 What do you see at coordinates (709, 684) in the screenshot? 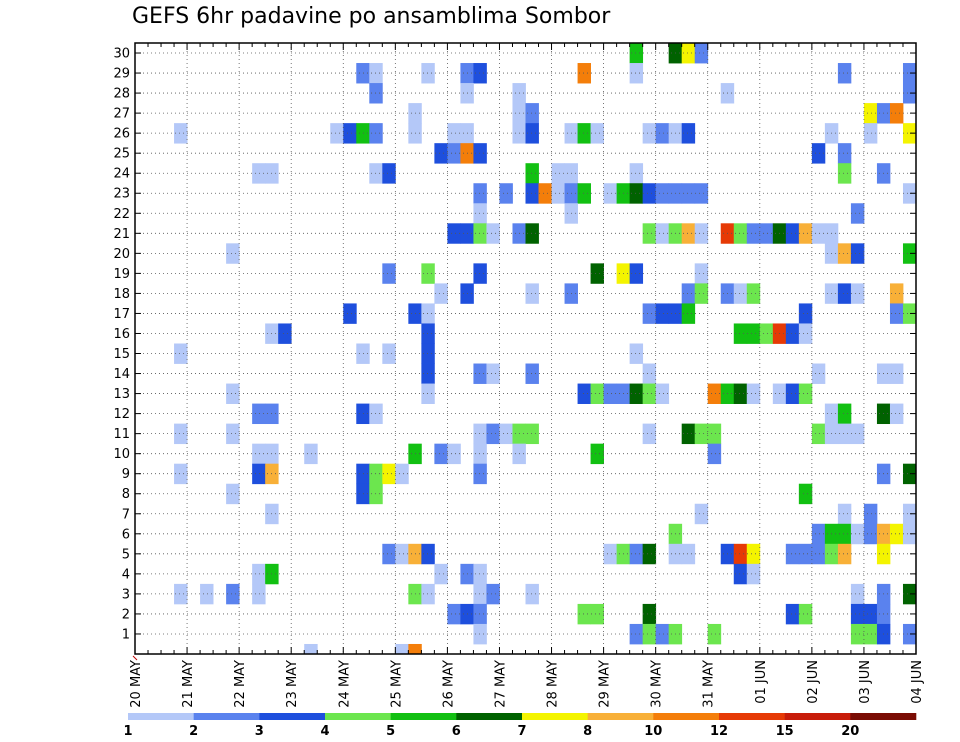
I see `x-tick-label: 31 MAY` at bounding box center [709, 684].